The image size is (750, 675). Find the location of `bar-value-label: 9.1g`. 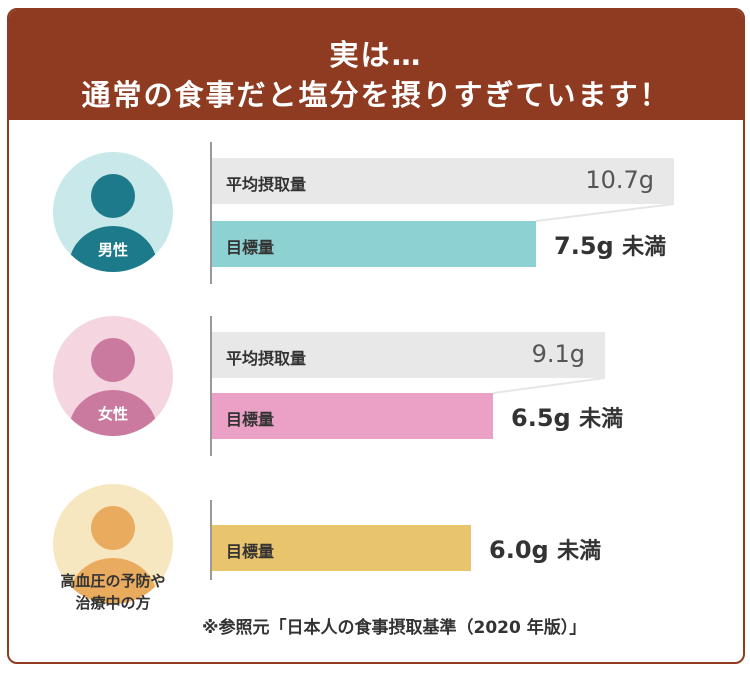

bar-value-label: 9.1g is located at coordinates (558, 354).